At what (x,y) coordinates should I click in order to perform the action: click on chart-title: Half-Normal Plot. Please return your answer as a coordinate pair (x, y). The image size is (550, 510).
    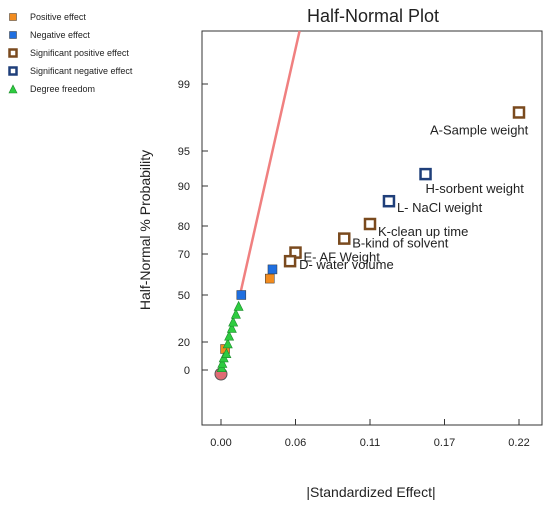
    Looking at the image, I should click on (373, 16).